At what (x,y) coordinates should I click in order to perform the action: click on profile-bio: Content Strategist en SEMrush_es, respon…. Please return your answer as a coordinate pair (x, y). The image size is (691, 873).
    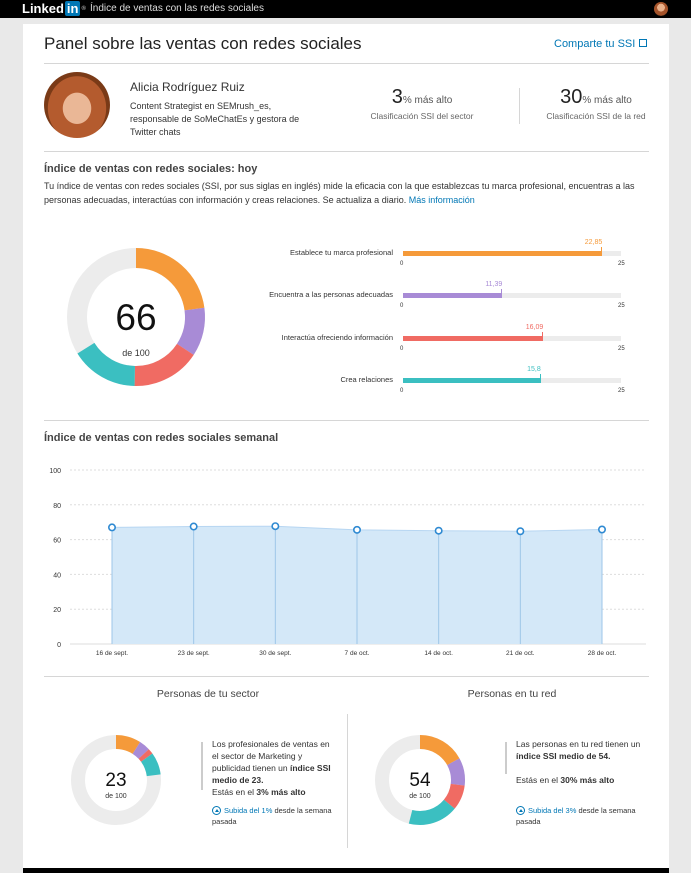
    Looking at the image, I should click on (215, 119).